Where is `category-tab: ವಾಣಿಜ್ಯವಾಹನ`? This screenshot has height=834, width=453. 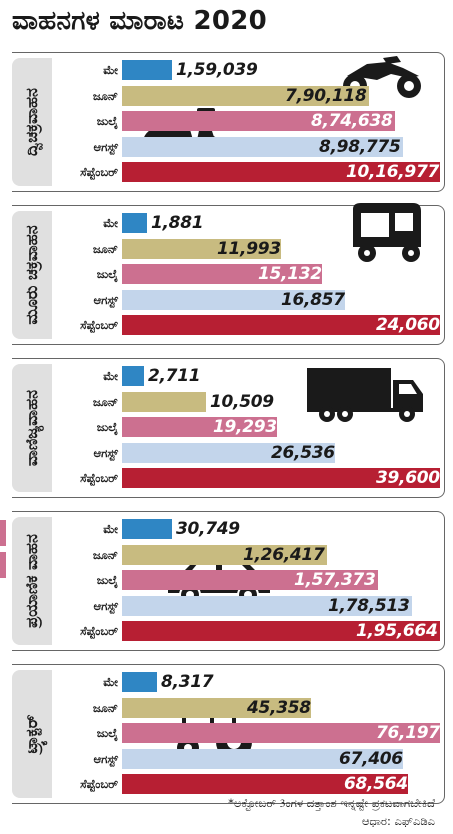
category-tab: ವಾಣಿಜ್ಯವಾಹನ is located at coordinates (32, 428).